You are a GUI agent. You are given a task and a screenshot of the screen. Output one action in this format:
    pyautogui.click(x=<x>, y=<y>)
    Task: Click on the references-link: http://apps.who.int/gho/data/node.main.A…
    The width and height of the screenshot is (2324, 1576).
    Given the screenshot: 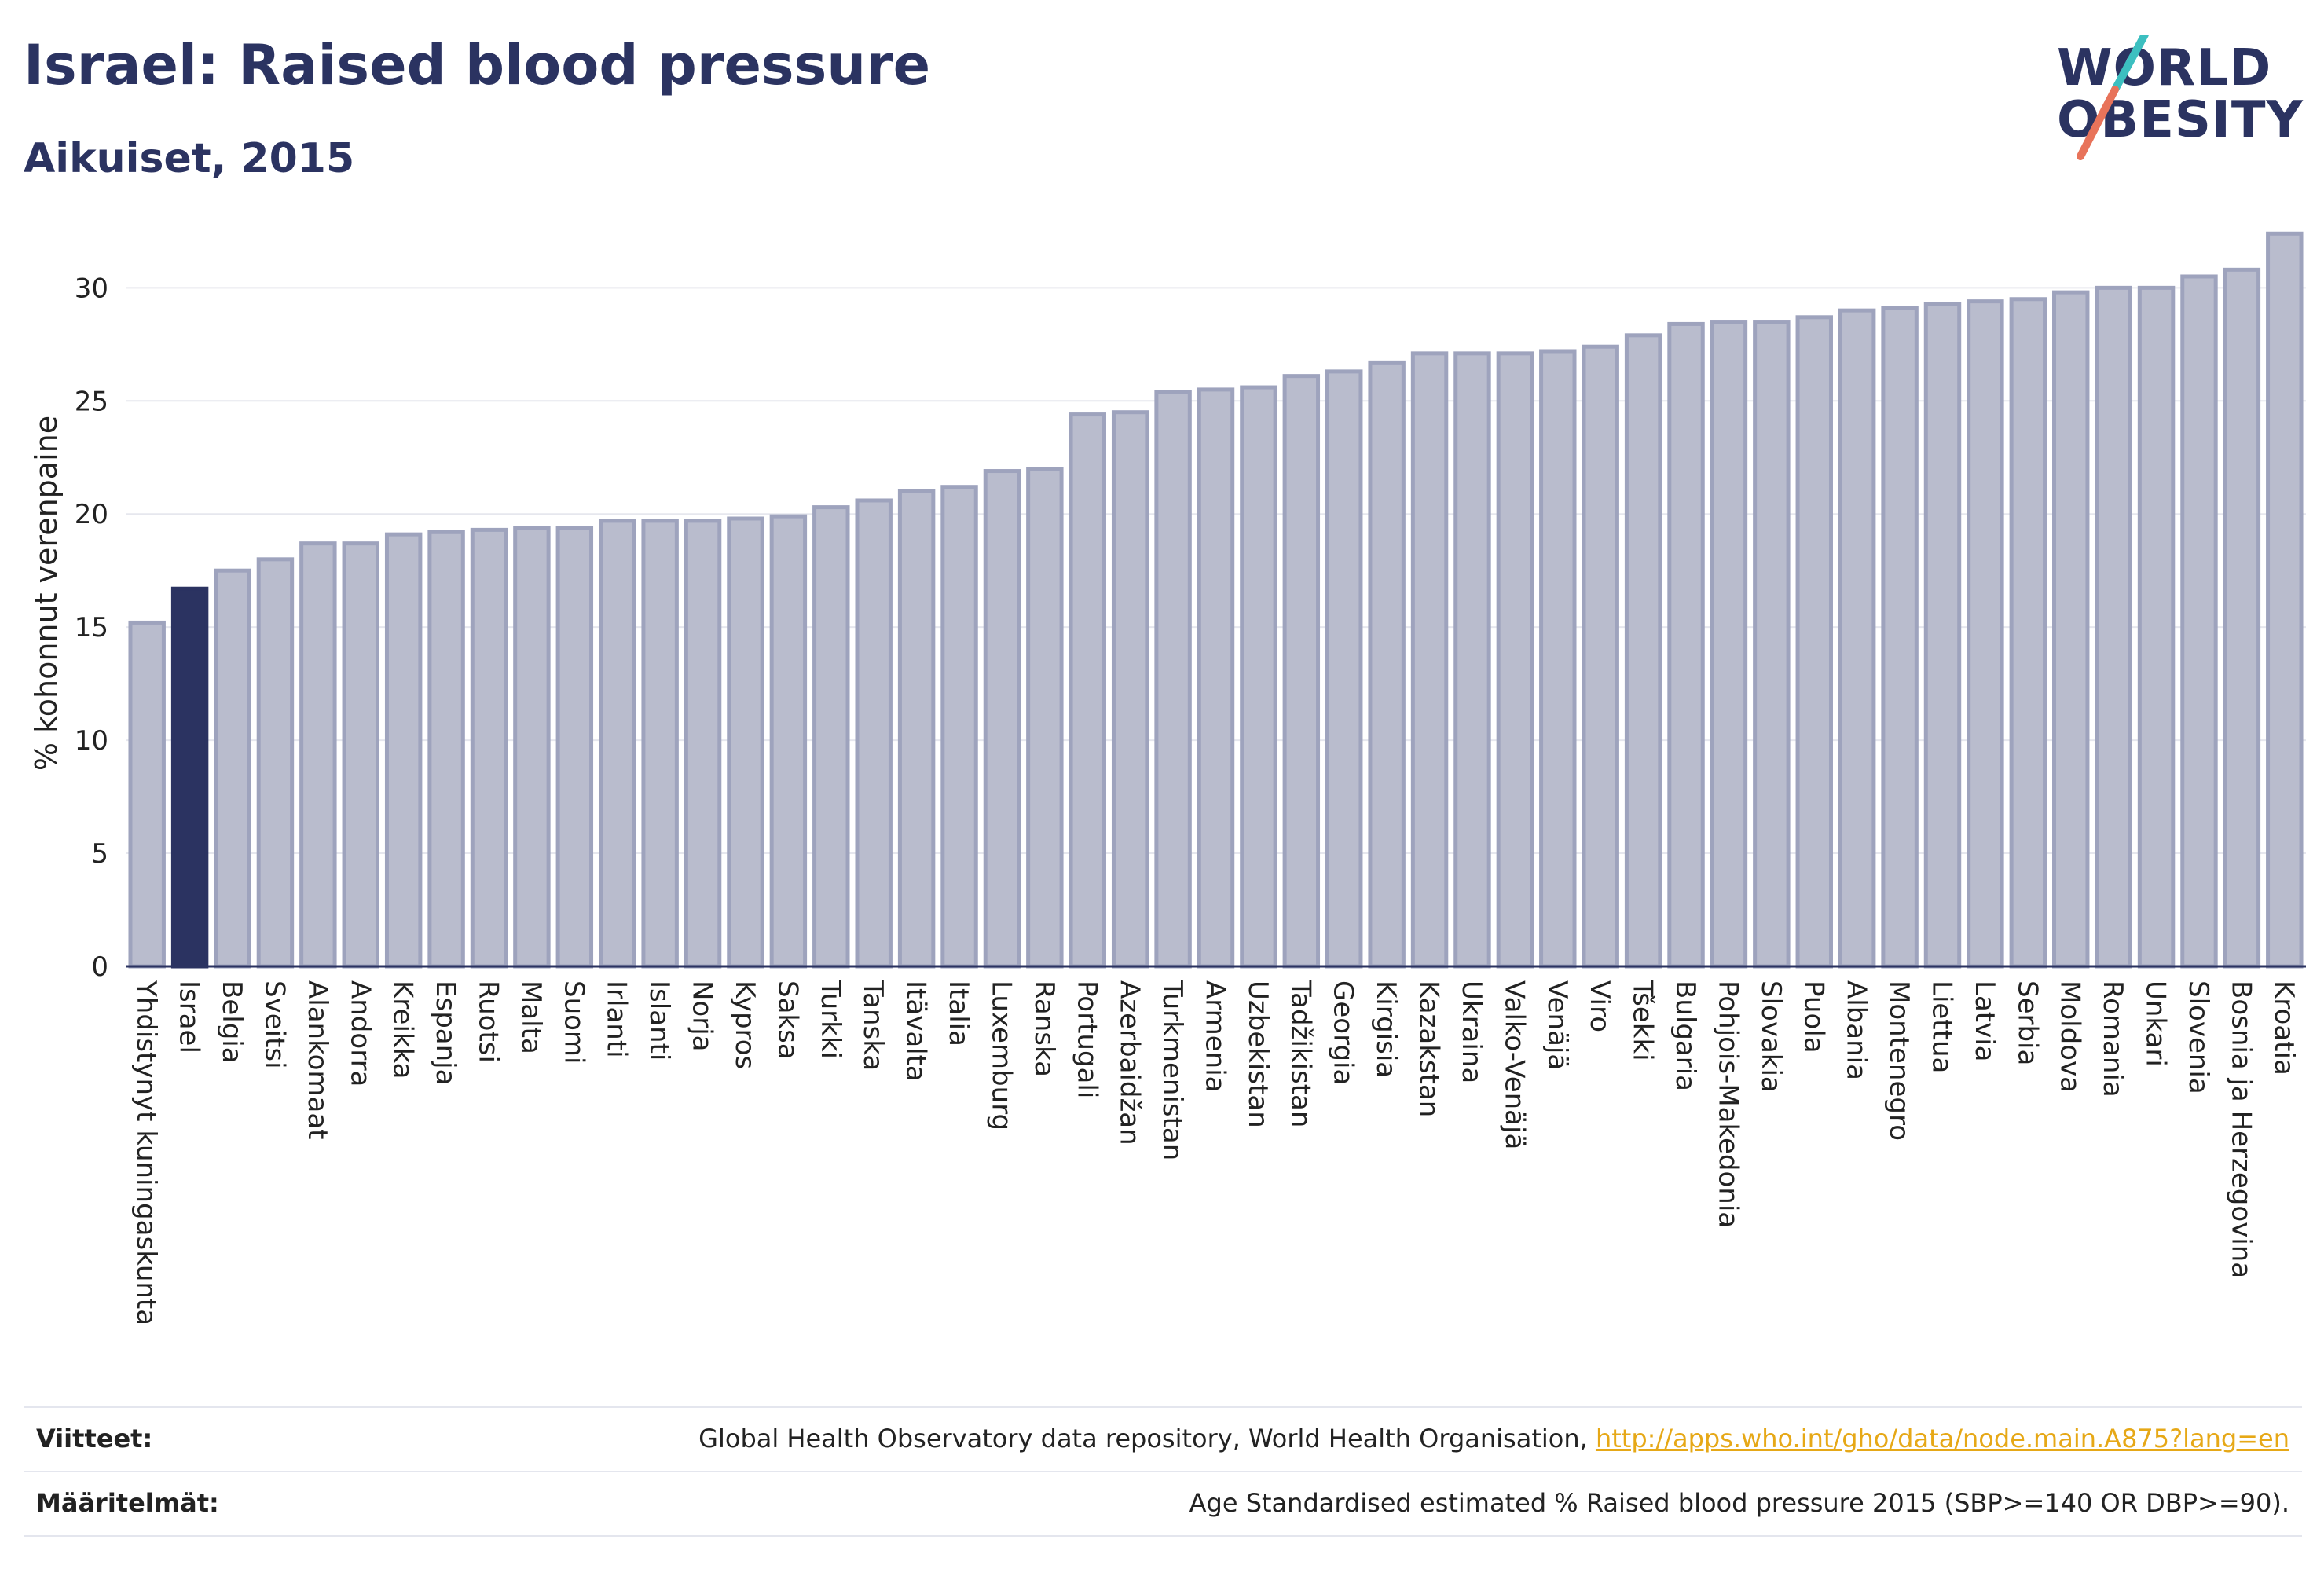 What is the action you would take?
    pyautogui.click(x=1942, y=1438)
    